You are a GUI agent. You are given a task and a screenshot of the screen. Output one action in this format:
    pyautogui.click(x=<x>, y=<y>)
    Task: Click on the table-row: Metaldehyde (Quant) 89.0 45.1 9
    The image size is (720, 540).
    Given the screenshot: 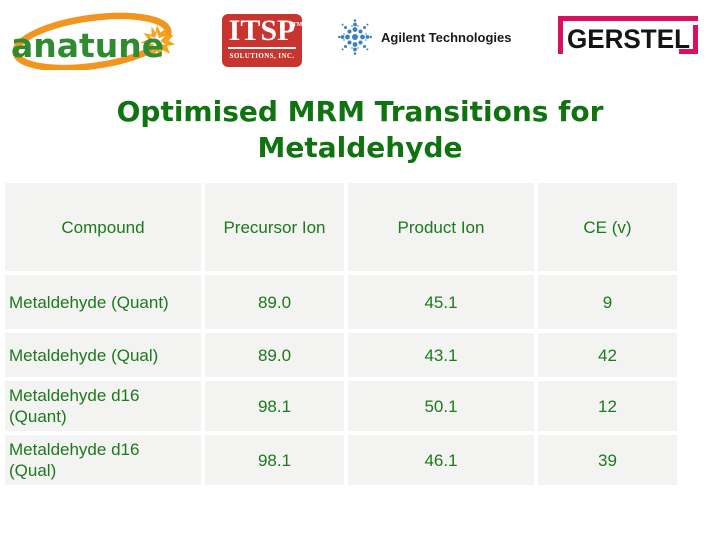 What is the action you would take?
    pyautogui.click(x=341, y=302)
    